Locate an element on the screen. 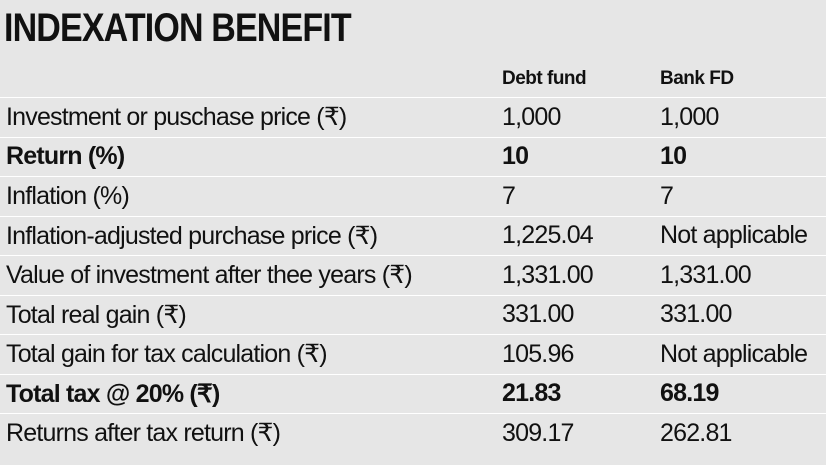  row-label: Total gain for tax calculation (₹) is located at coordinates (251, 354).